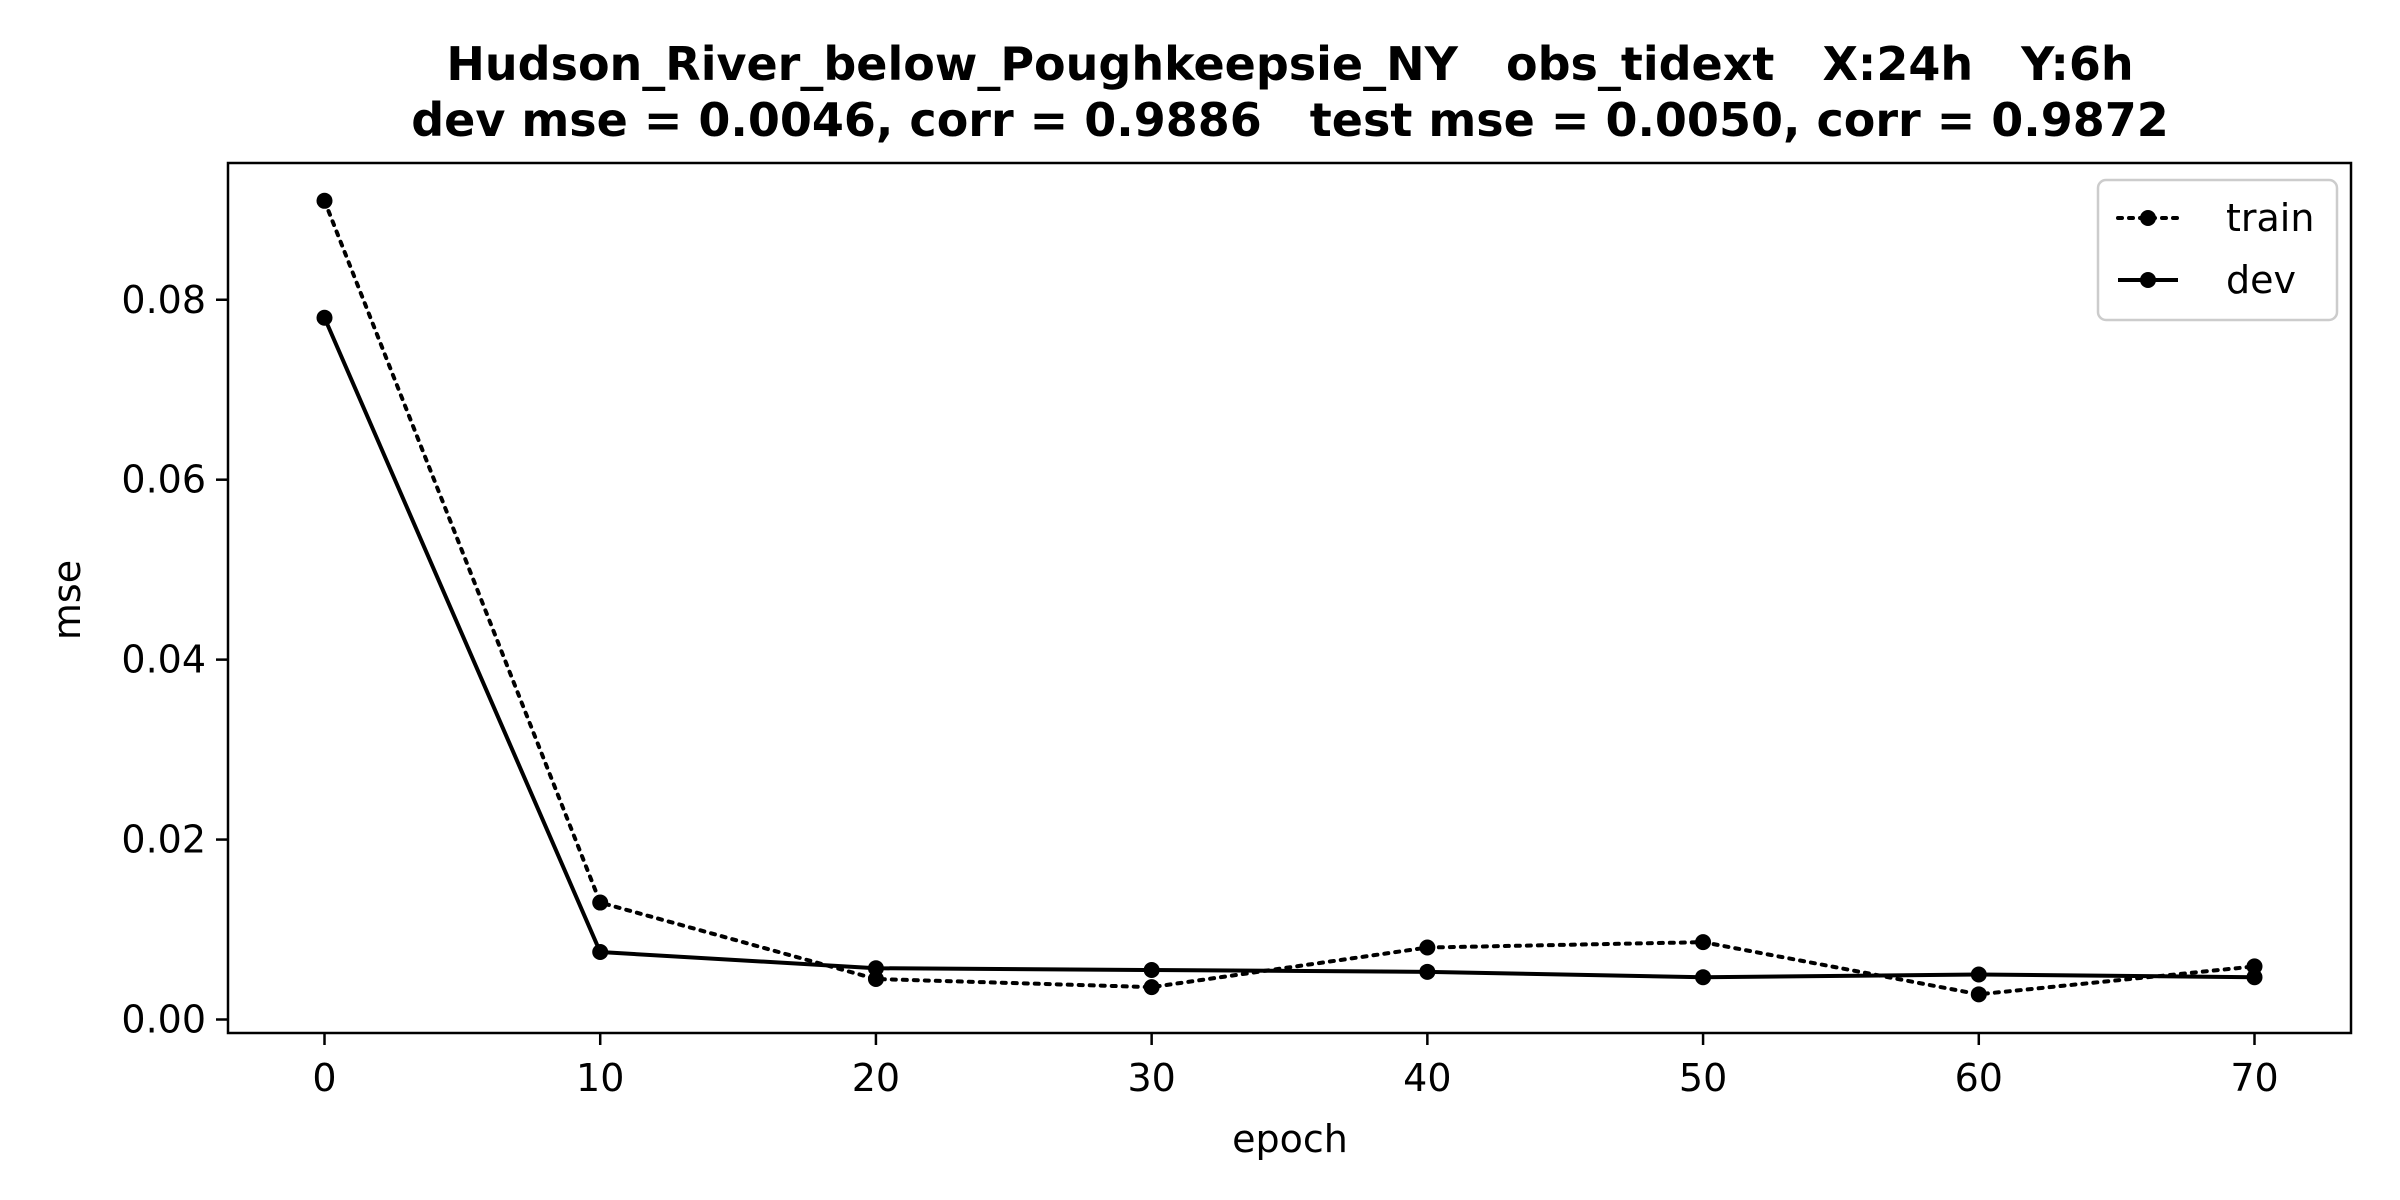 Image resolution: width=2400 pixels, height=1200 pixels. What do you see at coordinates (1703, 1078) in the screenshot?
I see `x-tick-label: 50` at bounding box center [1703, 1078].